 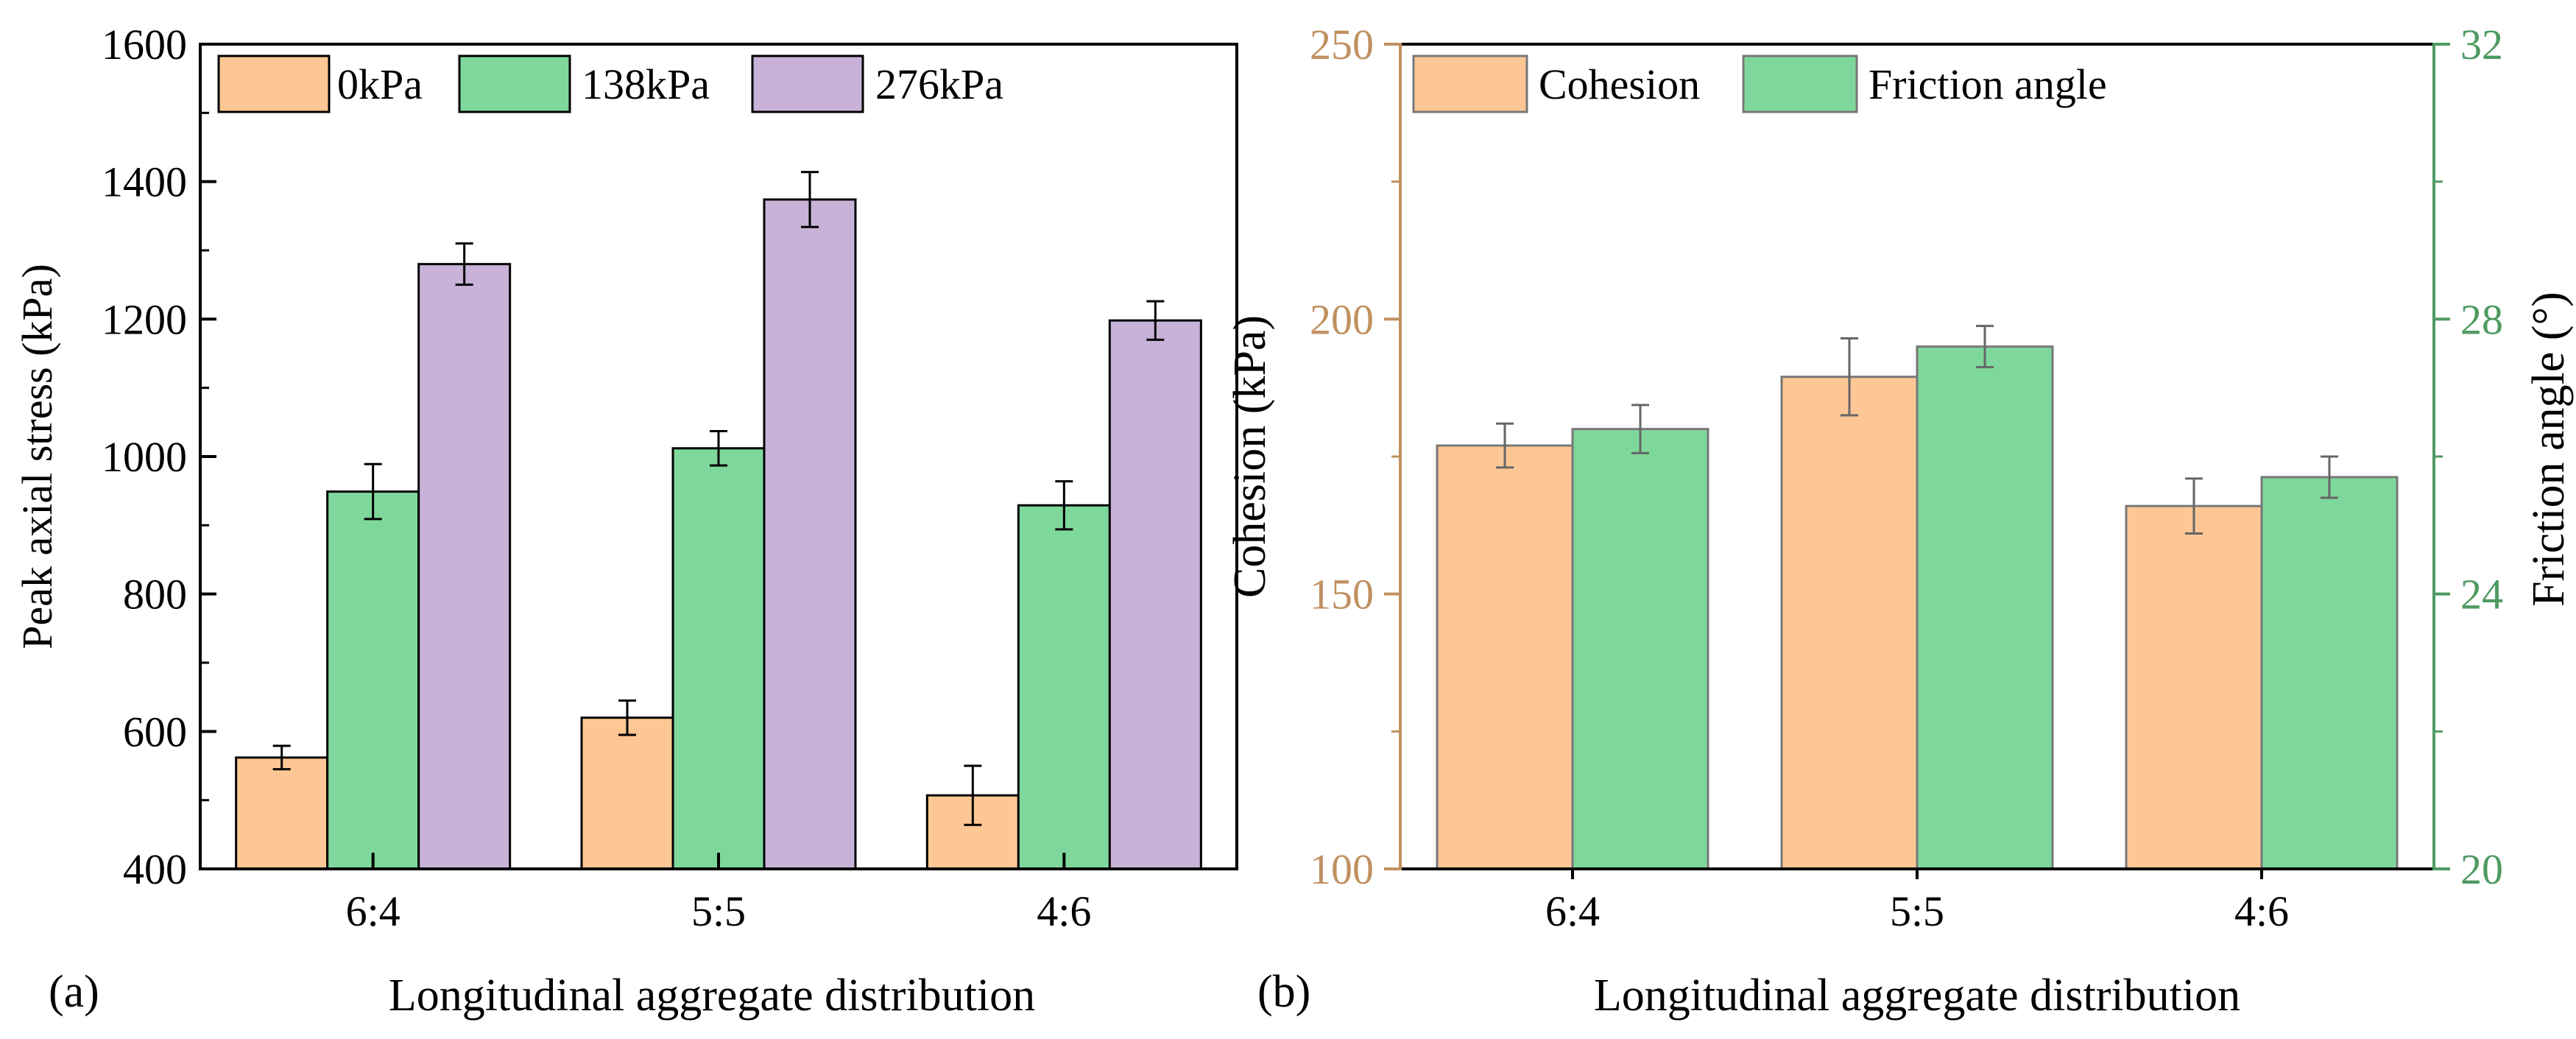 What do you see at coordinates (1619, 84) in the screenshot?
I see `legend-label: Cohesion` at bounding box center [1619, 84].